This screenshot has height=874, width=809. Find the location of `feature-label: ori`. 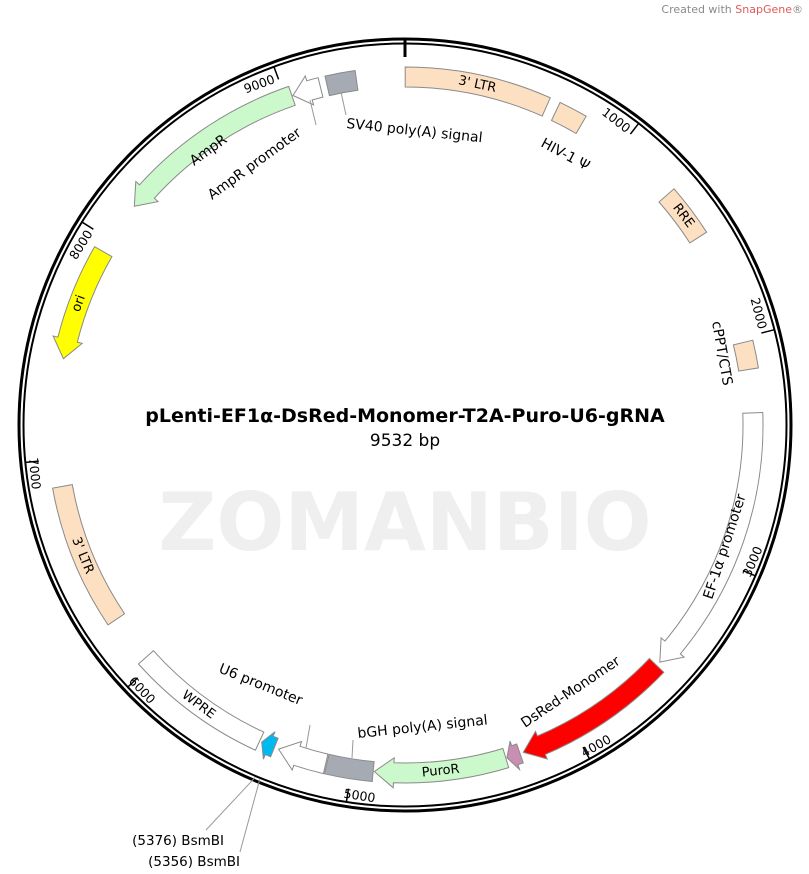

feature-label: ori is located at coordinates (79, 303).